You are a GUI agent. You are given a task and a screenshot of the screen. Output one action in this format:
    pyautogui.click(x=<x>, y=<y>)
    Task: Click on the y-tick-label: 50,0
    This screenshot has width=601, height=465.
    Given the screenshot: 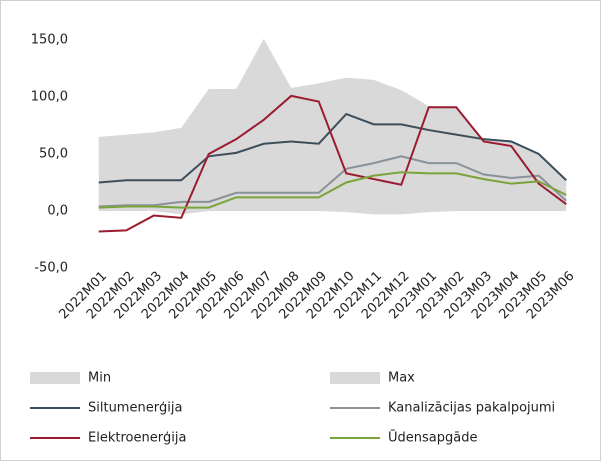 What is the action you would take?
    pyautogui.click(x=53, y=154)
    